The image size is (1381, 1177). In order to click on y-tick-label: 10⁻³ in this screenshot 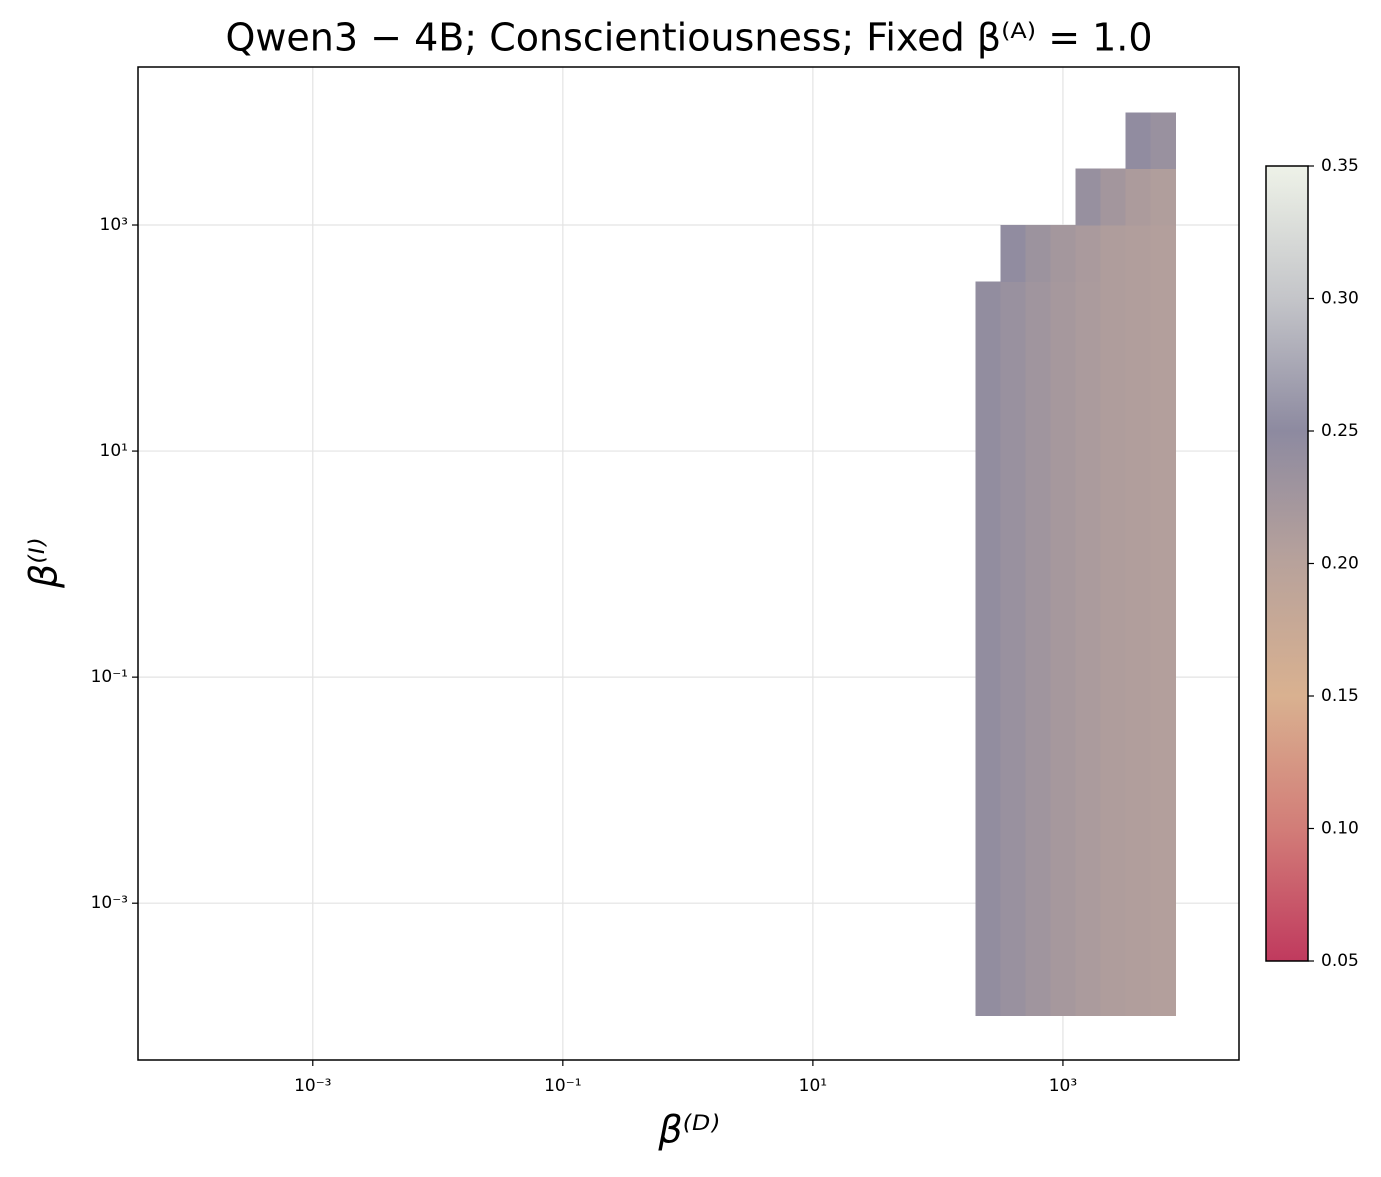, I will do `click(109, 903)`.